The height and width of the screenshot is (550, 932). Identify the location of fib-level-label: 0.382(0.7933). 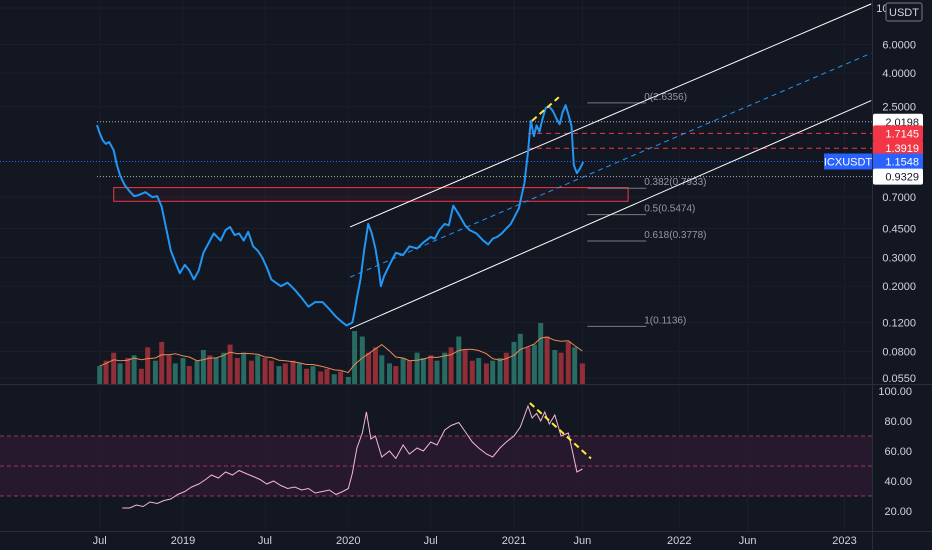
(675, 182).